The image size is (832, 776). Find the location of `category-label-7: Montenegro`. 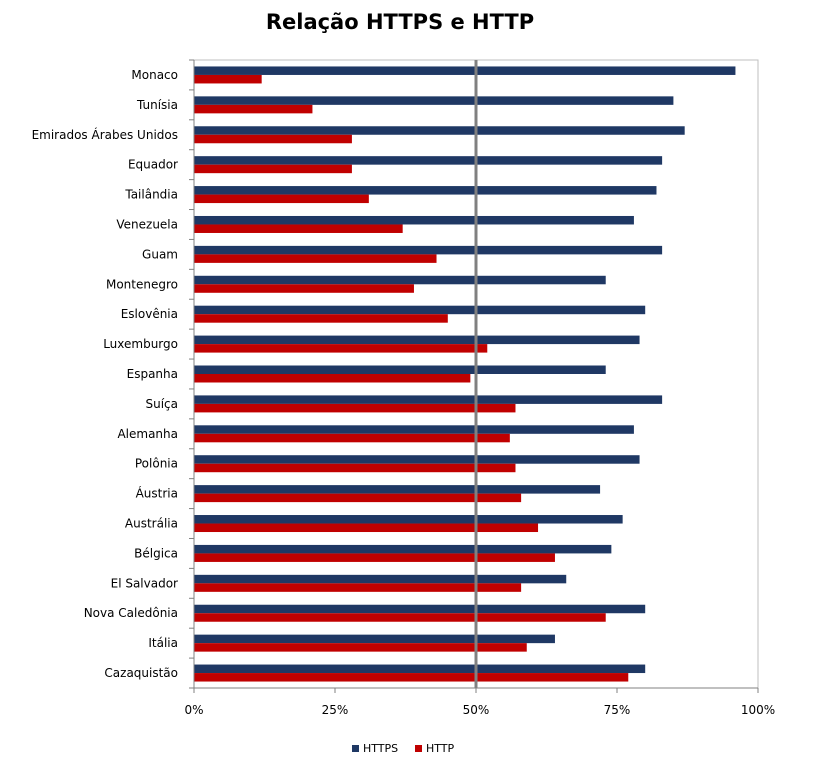

category-label-7: Montenegro is located at coordinates (142, 284).